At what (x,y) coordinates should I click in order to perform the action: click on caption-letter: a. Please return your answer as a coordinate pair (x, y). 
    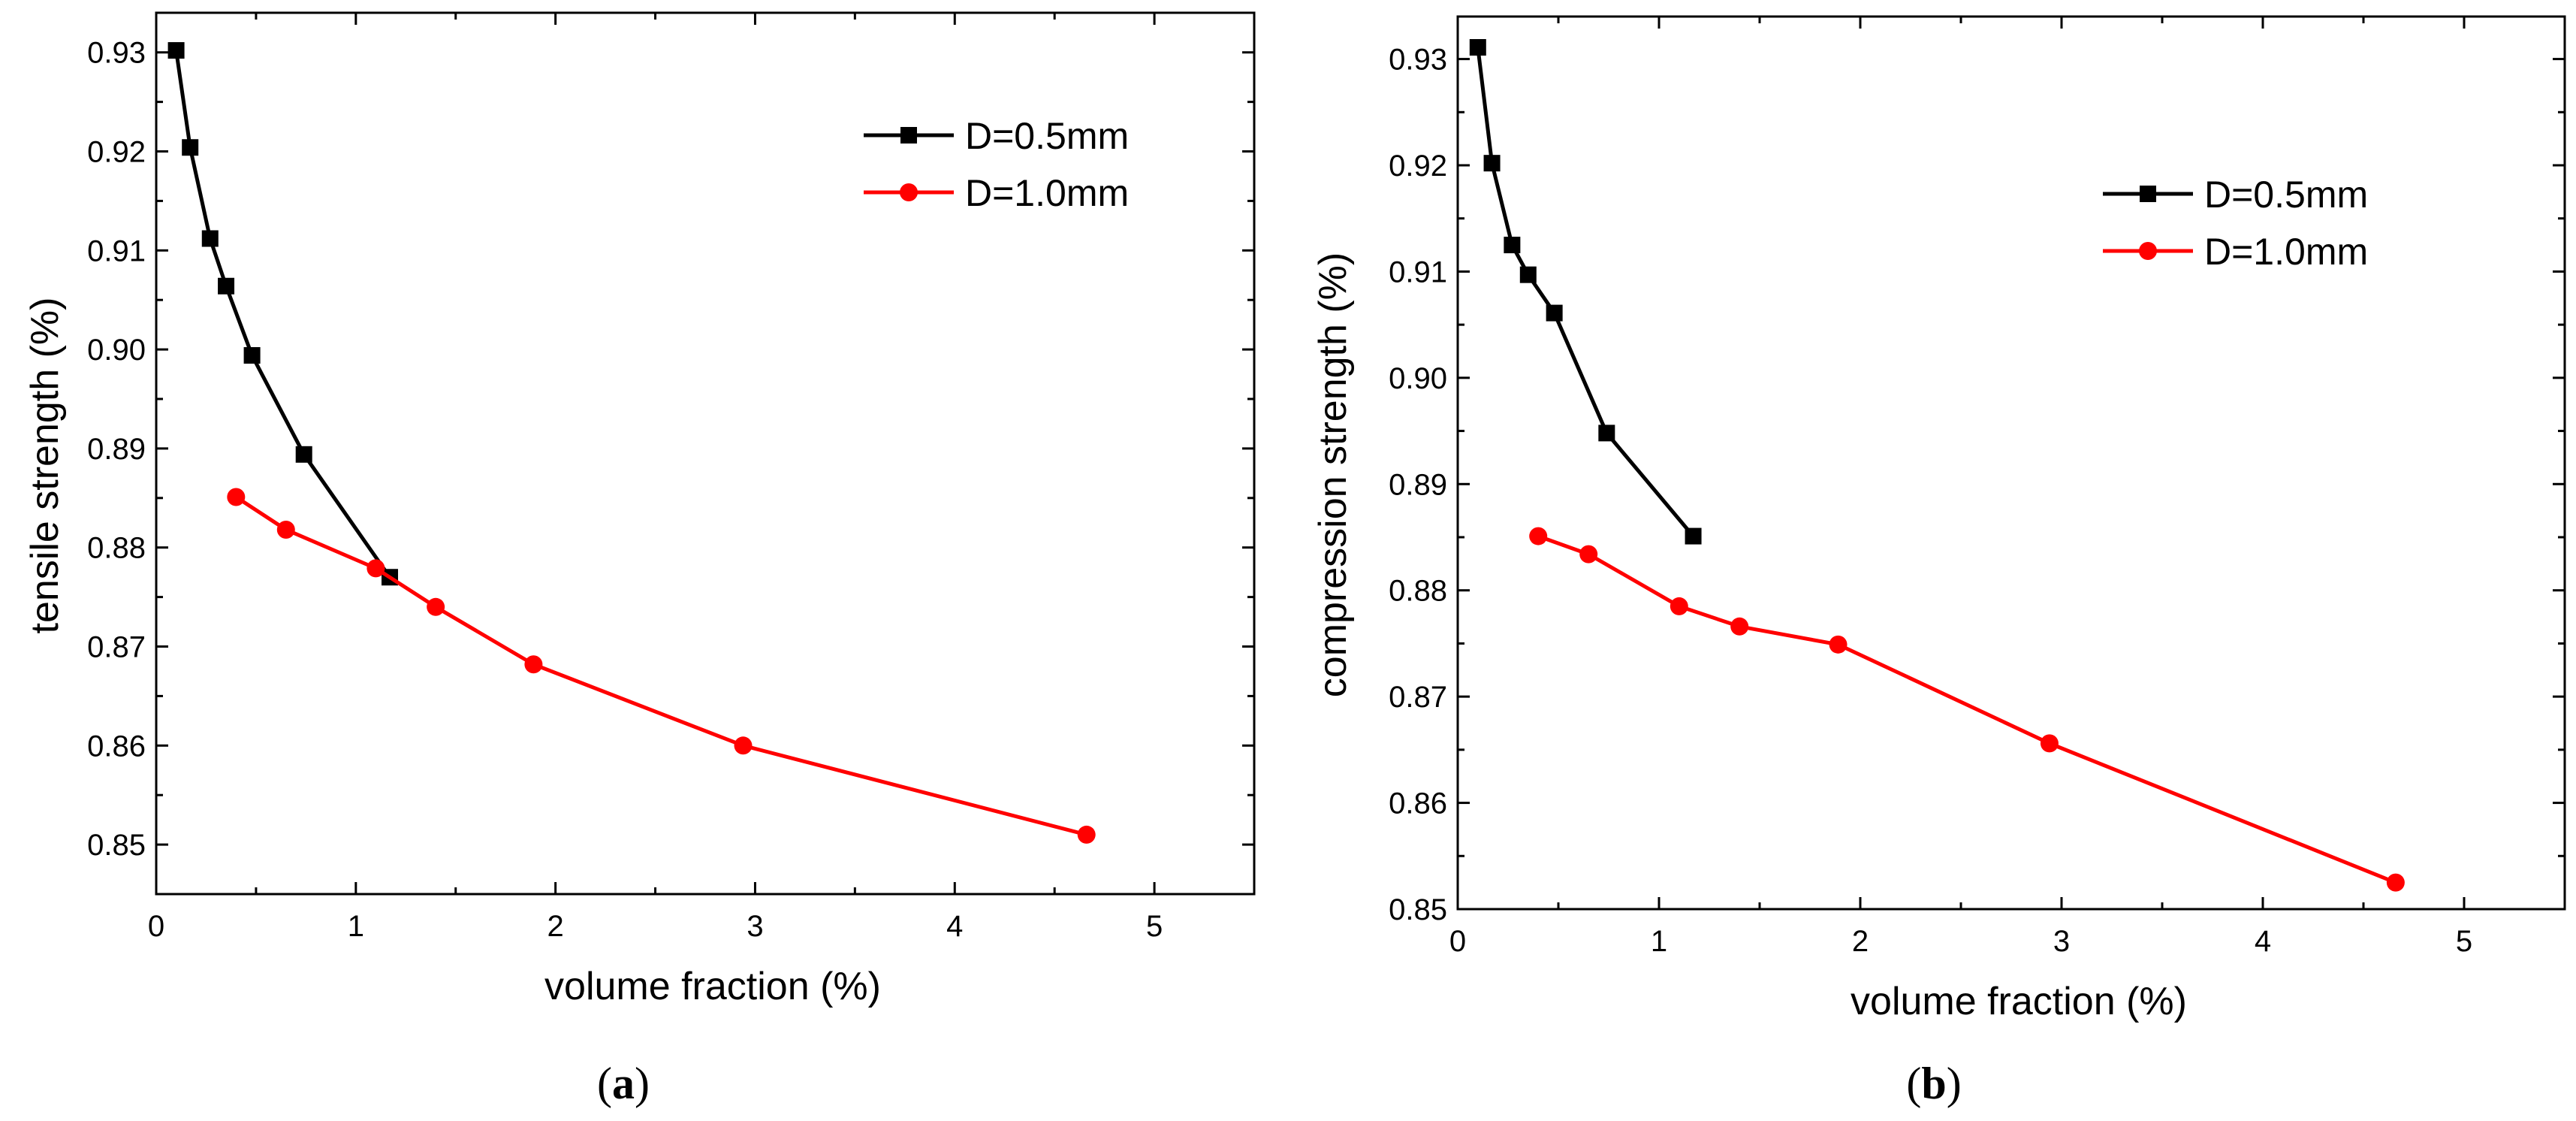
    Looking at the image, I should click on (623, 1083).